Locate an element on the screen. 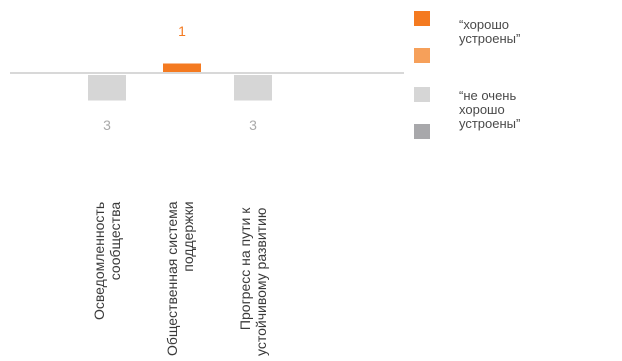 Image resolution: width=622 pixels, height=361 pixels. category-label-3: Прогресс на пути к устойчивому развитию is located at coordinates (253, 281).